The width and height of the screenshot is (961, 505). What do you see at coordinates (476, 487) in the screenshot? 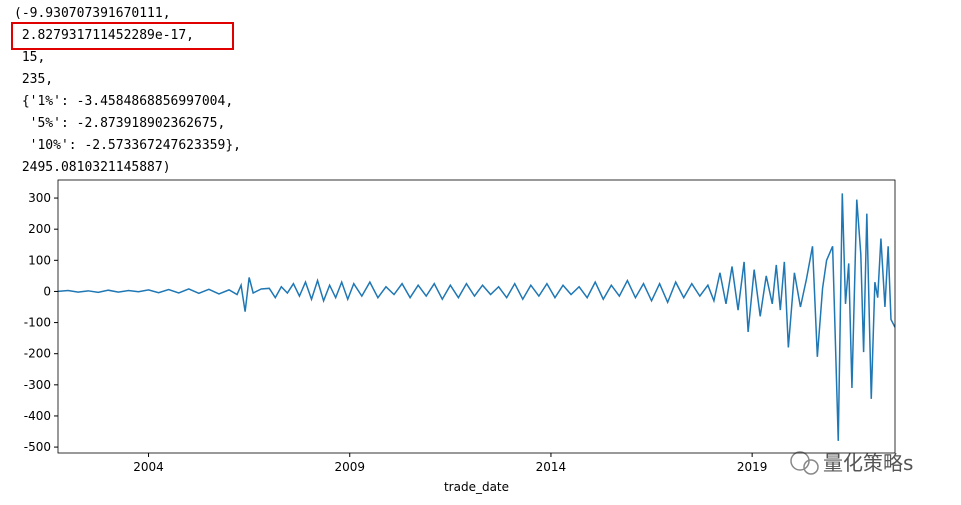
I see `x-axis-label: trade_date` at bounding box center [476, 487].